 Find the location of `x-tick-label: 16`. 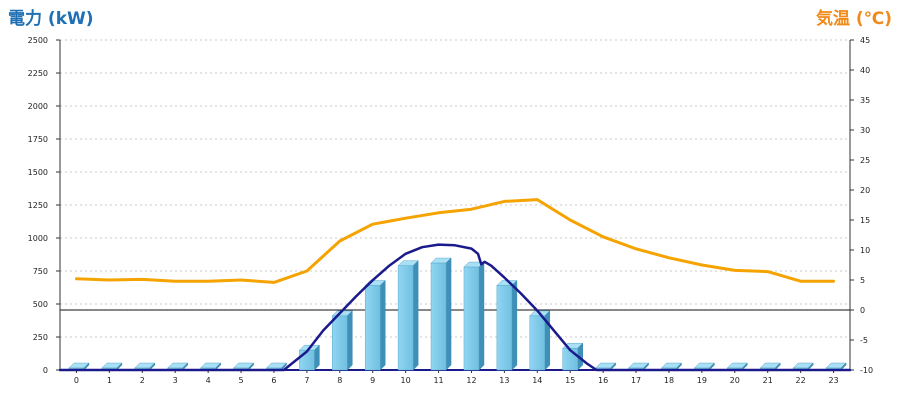

x-tick-label: 16 is located at coordinates (603, 380).